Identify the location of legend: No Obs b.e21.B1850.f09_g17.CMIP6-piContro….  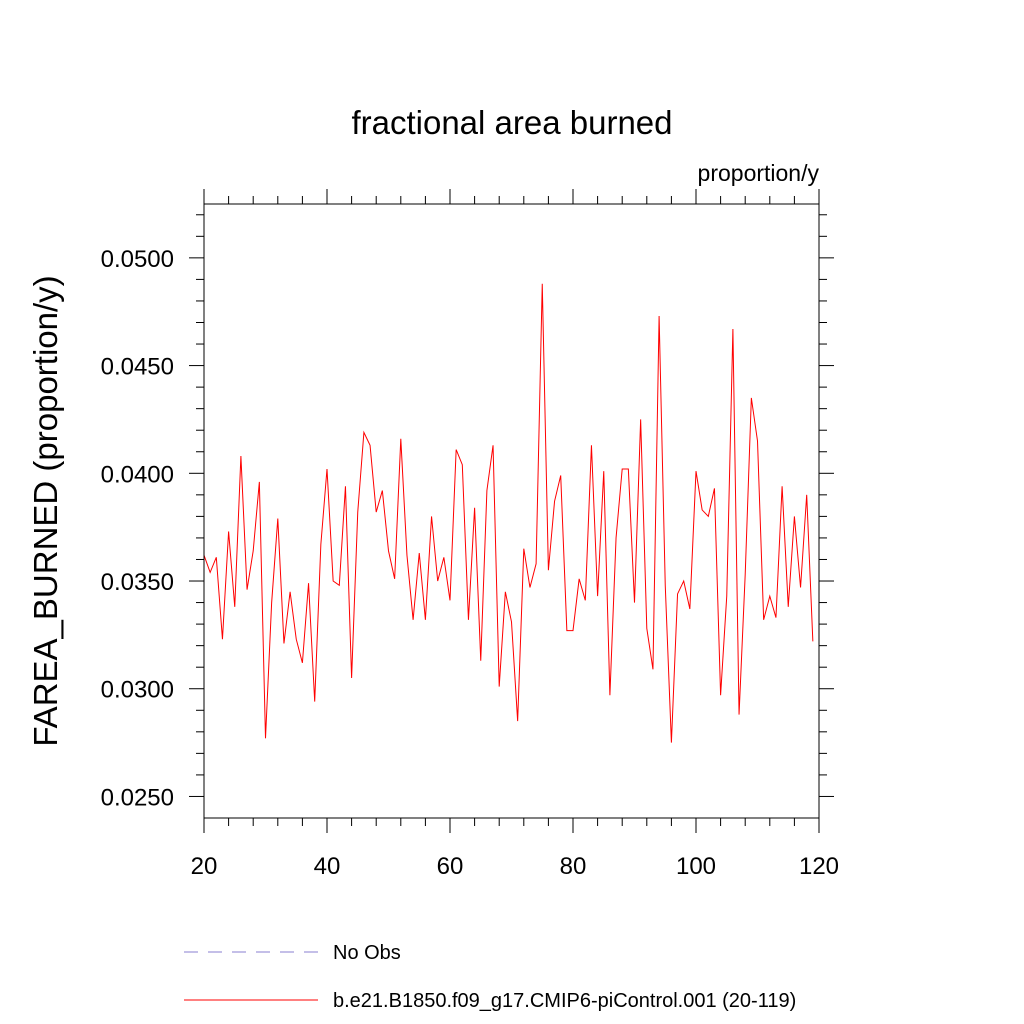
(490, 977).